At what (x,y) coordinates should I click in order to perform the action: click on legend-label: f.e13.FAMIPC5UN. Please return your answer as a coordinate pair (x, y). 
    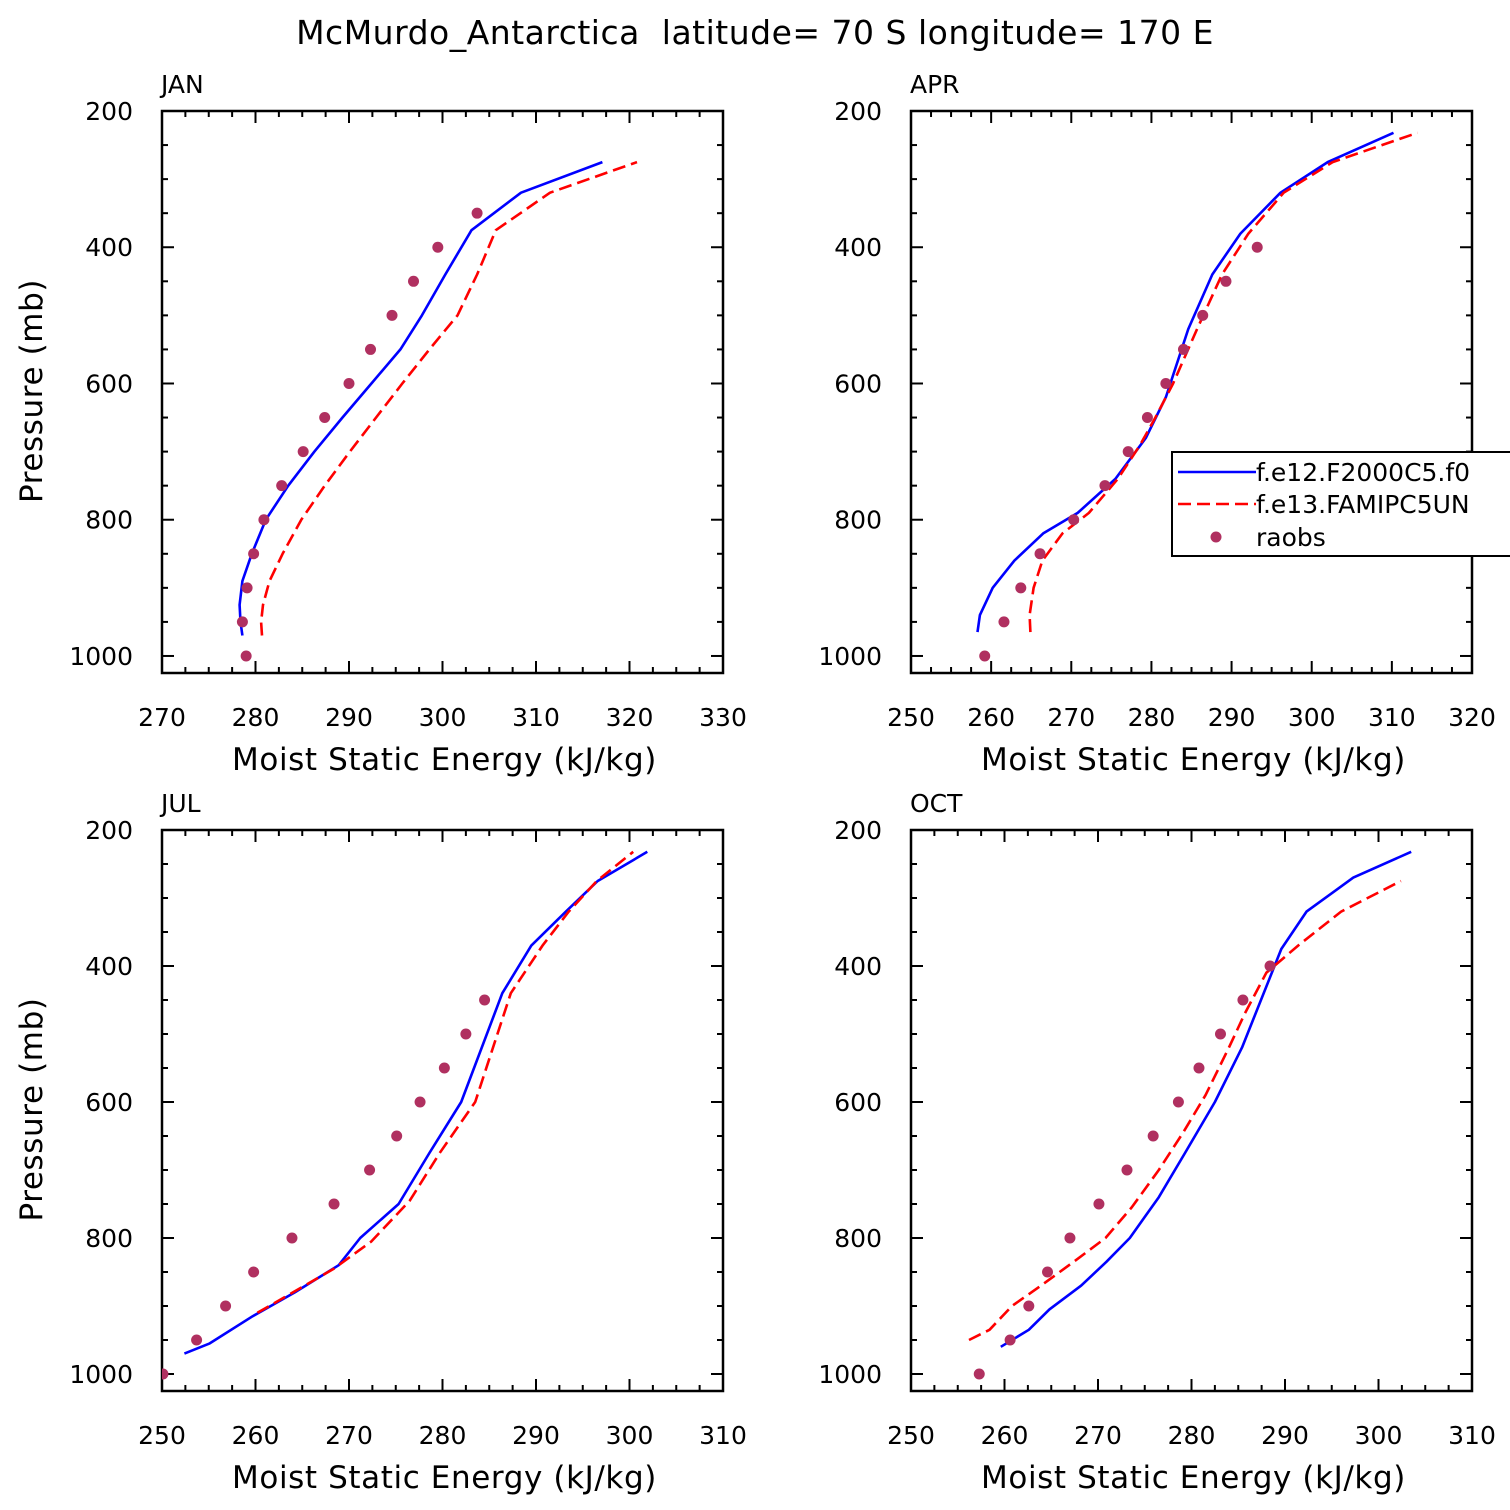
    Looking at the image, I should click on (1363, 504).